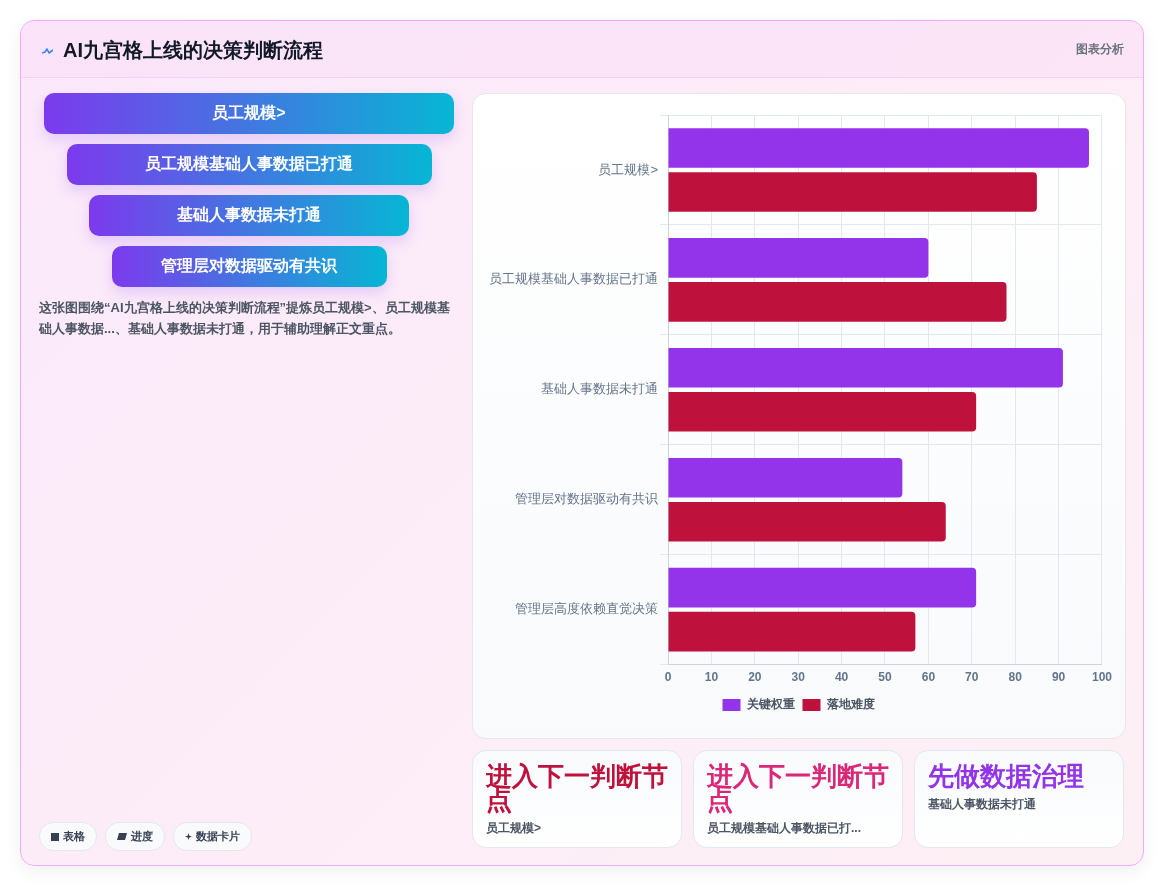 The width and height of the screenshot is (1165, 889). I want to click on text: 这张图围绕“AI九宫格上线的决策判断流程”提炼员工规模>、员工规模基础人事数据...、基础人事数据未打通，用于辅助理解正文重点。, so click(245, 318).